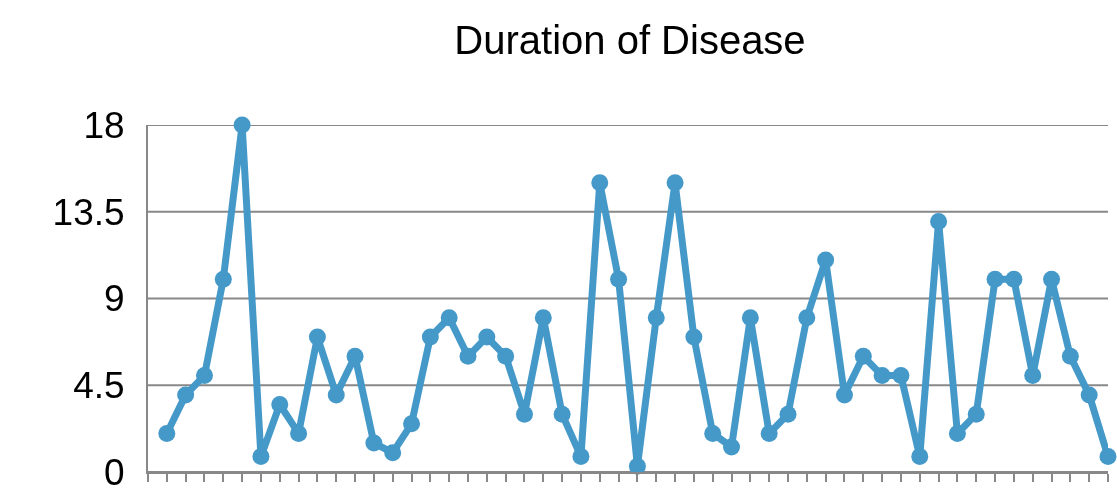  I want to click on y-tick-label: 0, so click(114, 472).